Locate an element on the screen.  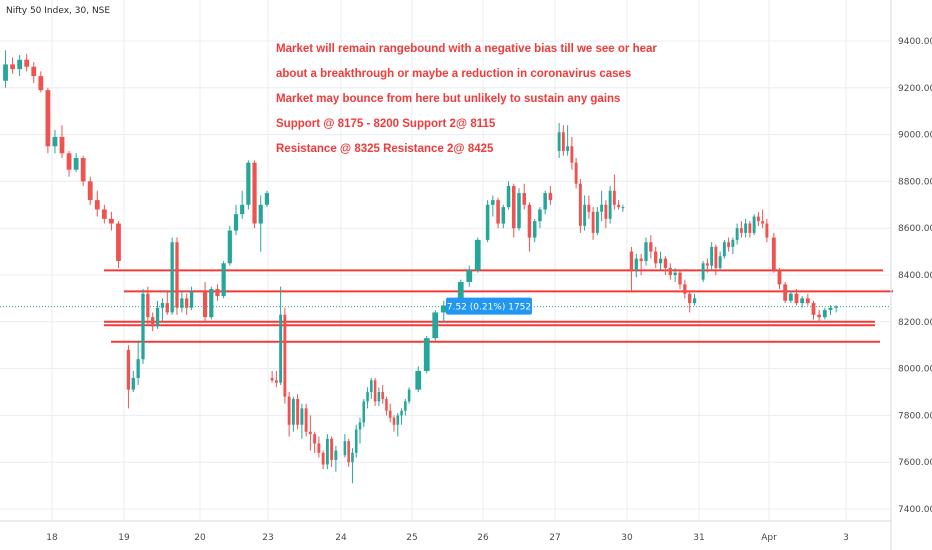
x-tick-label: 23 is located at coordinates (267, 538).